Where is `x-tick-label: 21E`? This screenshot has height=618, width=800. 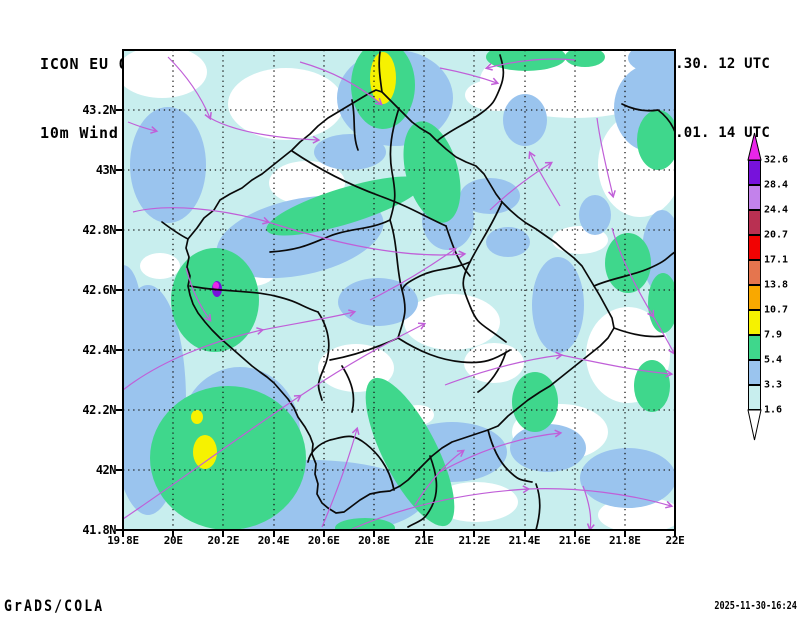
x-tick-label: 21E is located at coordinates (424, 540).